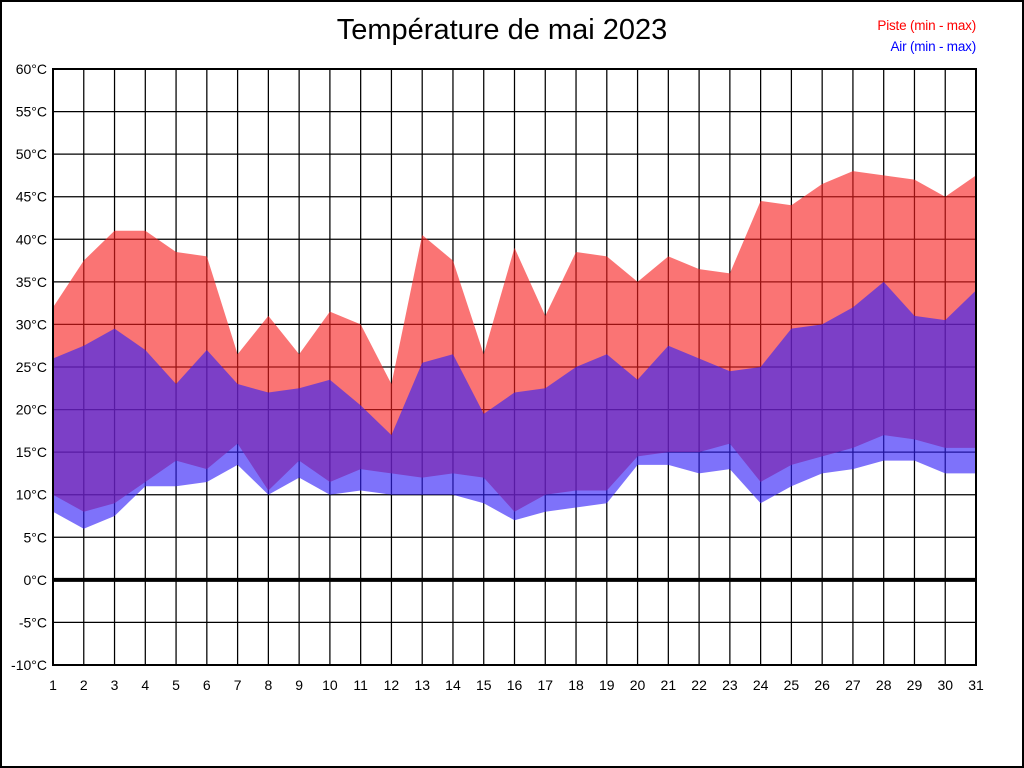 This screenshot has width=1024, height=768. I want to click on x-tick-label: 8, so click(268, 685).